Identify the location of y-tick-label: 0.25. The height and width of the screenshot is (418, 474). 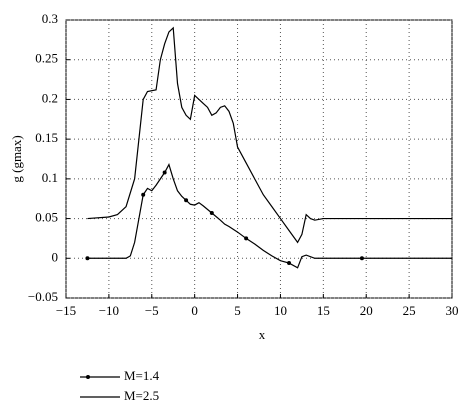
(46, 58).